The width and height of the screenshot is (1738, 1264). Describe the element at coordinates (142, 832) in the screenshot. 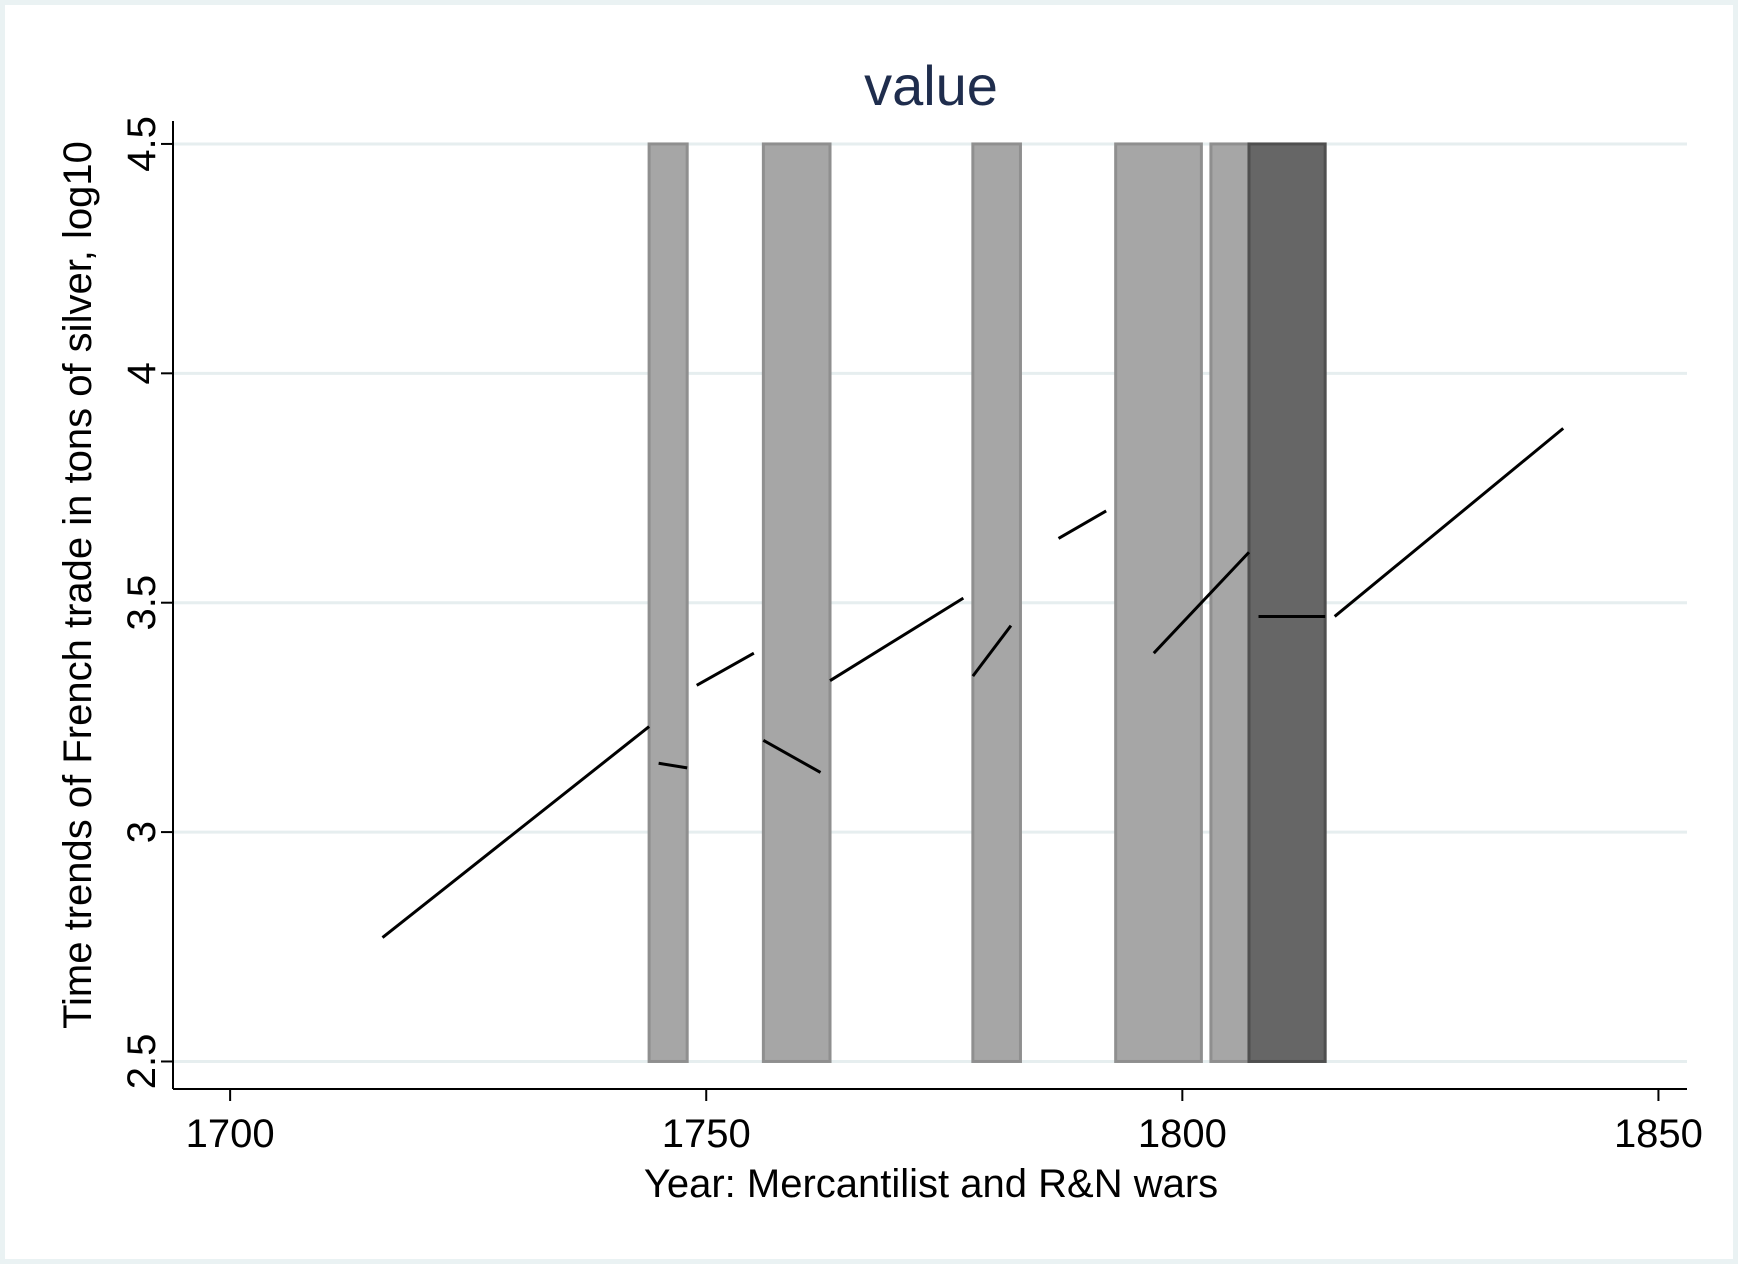

I see `y-tick-label: 3` at that location.